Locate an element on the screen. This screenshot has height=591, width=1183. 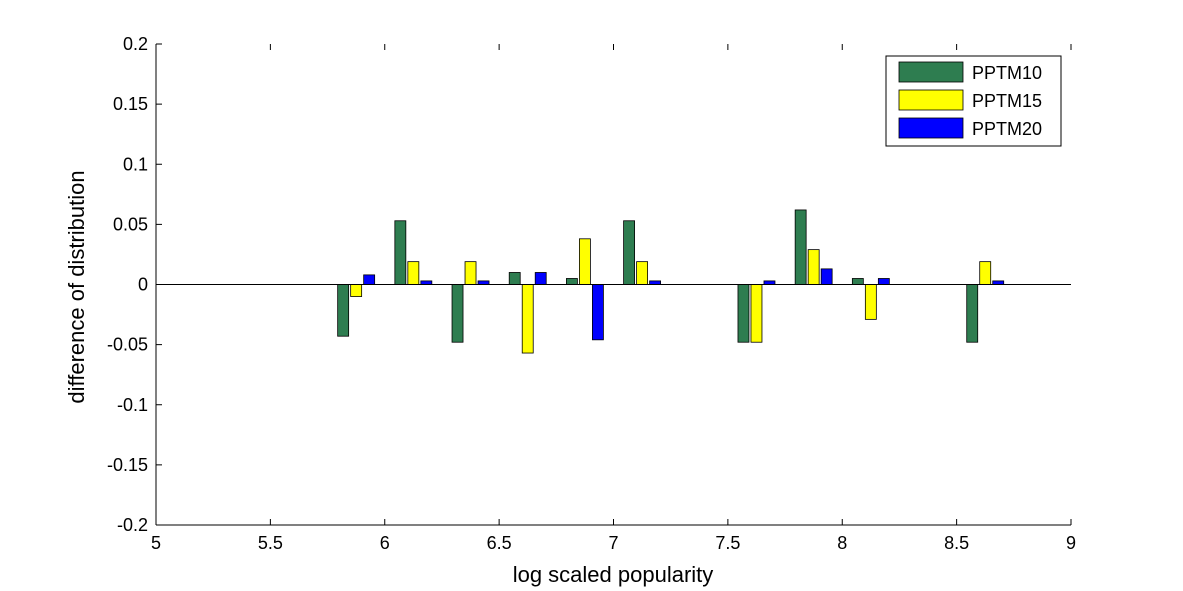
x-axis-title: log scaled popularity is located at coordinates (613, 574).